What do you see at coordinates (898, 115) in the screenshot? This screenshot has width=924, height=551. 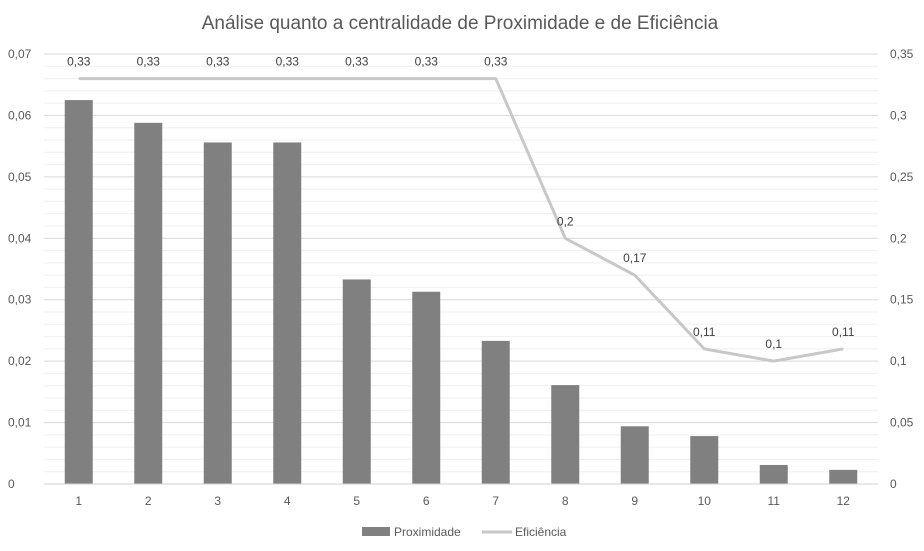 I see `y-right-tick-label: 0,3` at bounding box center [898, 115].